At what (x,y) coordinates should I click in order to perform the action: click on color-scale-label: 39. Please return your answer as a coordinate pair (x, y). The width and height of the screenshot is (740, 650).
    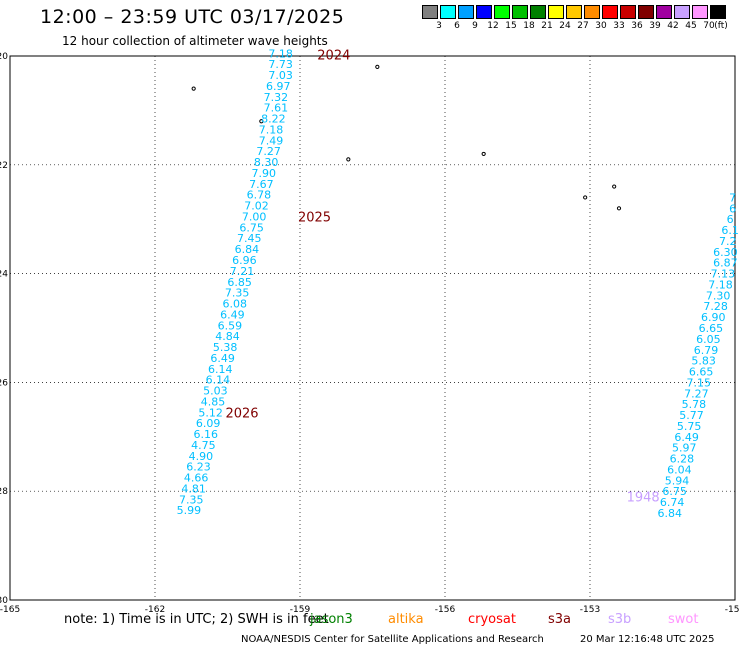
    Looking at the image, I should click on (655, 26).